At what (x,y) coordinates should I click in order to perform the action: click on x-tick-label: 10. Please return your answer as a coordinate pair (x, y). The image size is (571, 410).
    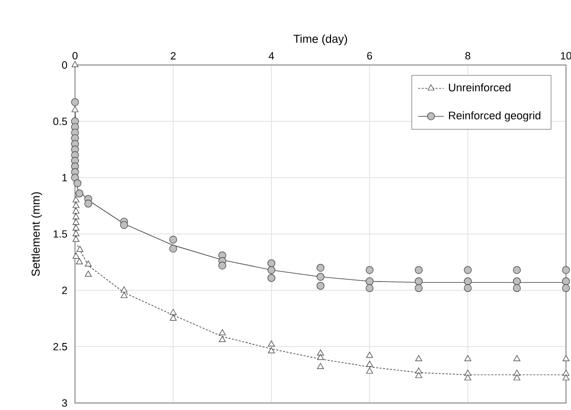
    Looking at the image, I should click on (565, 56).